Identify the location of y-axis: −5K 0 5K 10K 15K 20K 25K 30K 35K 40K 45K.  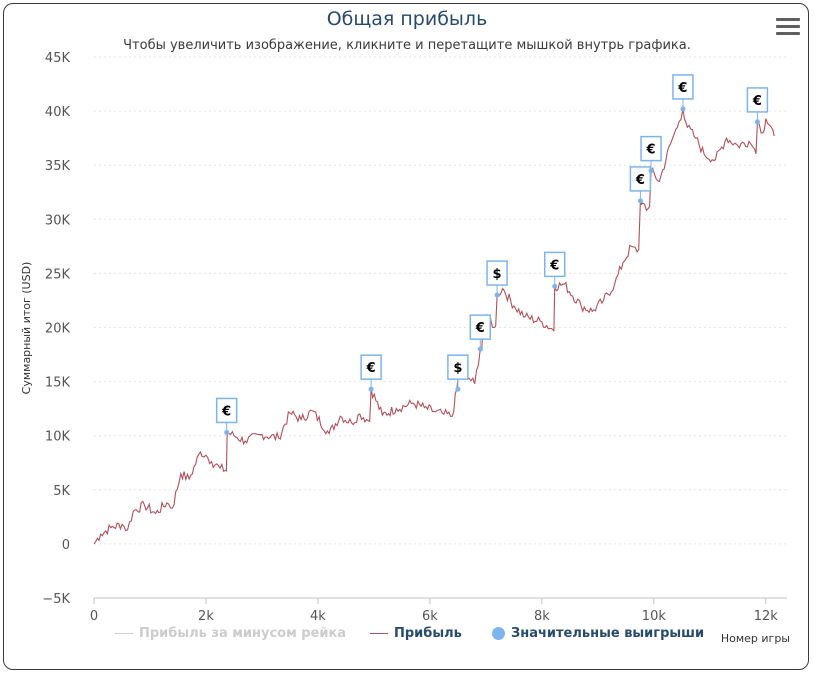
(56, 329).